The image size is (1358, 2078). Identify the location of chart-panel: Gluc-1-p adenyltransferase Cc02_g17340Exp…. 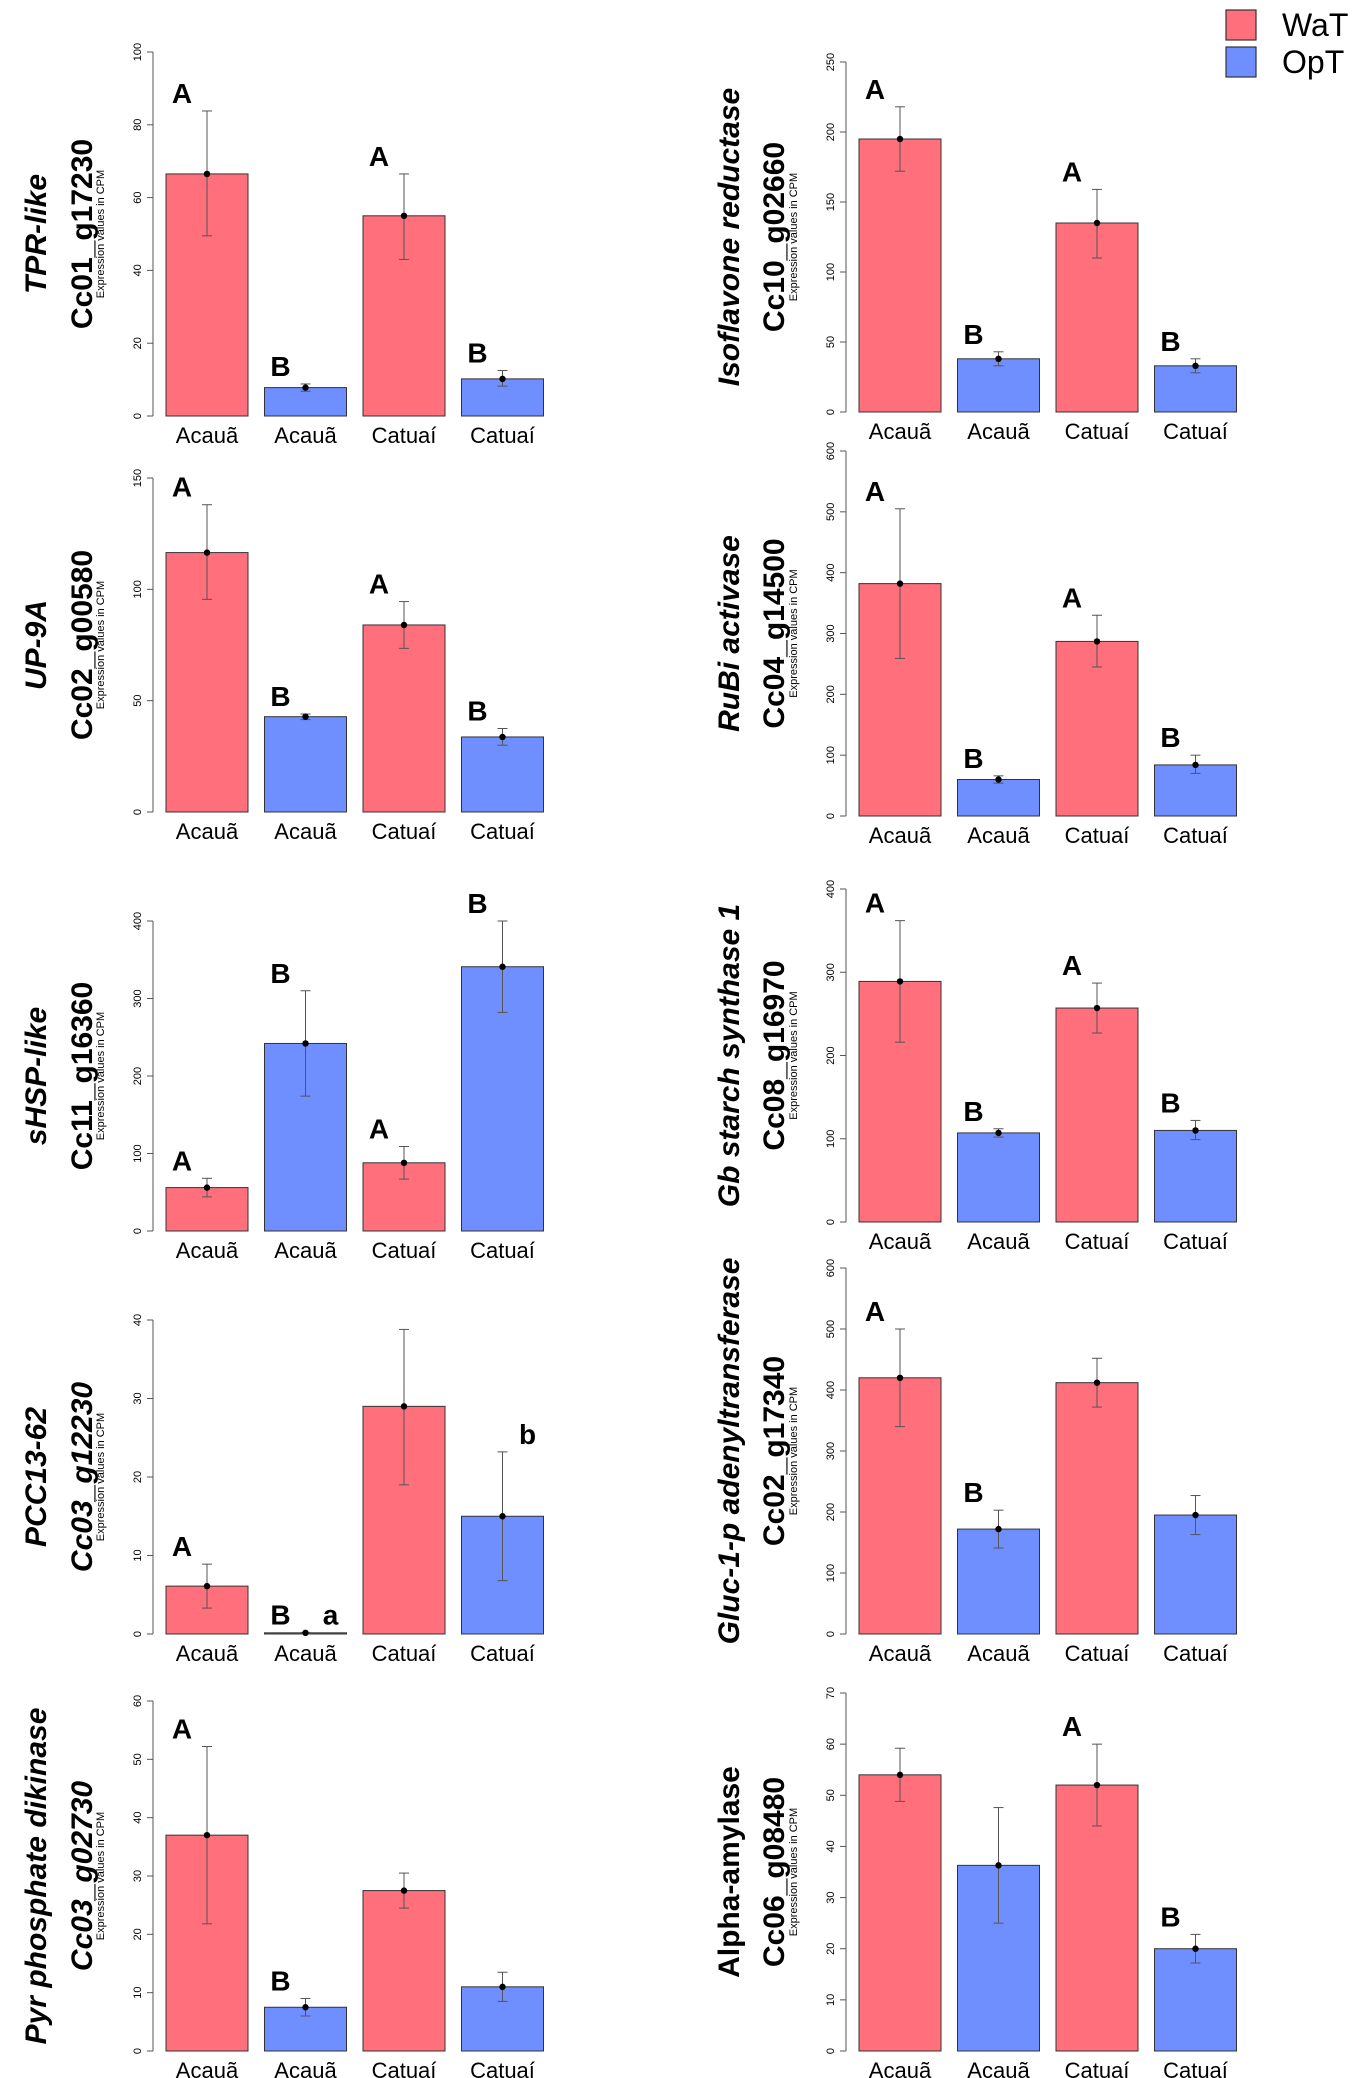
(975, 1462).